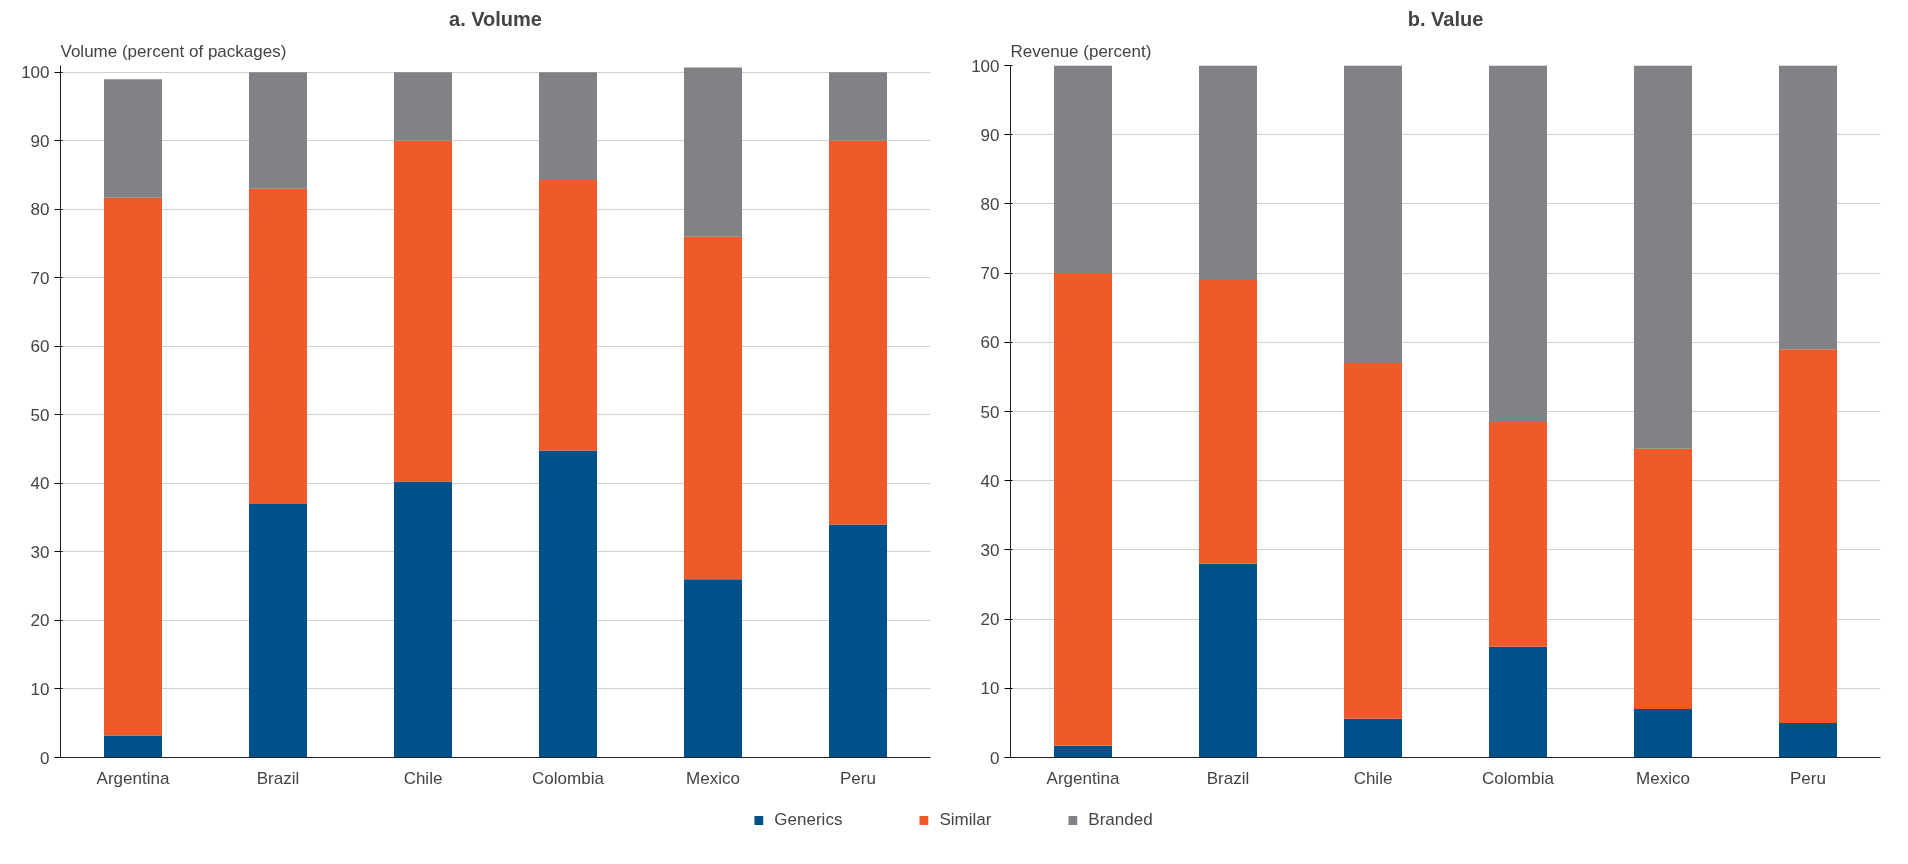 This screenshot has height=864, width=1908. I want to click on chart-title: a. Volume, so click(496, 18).